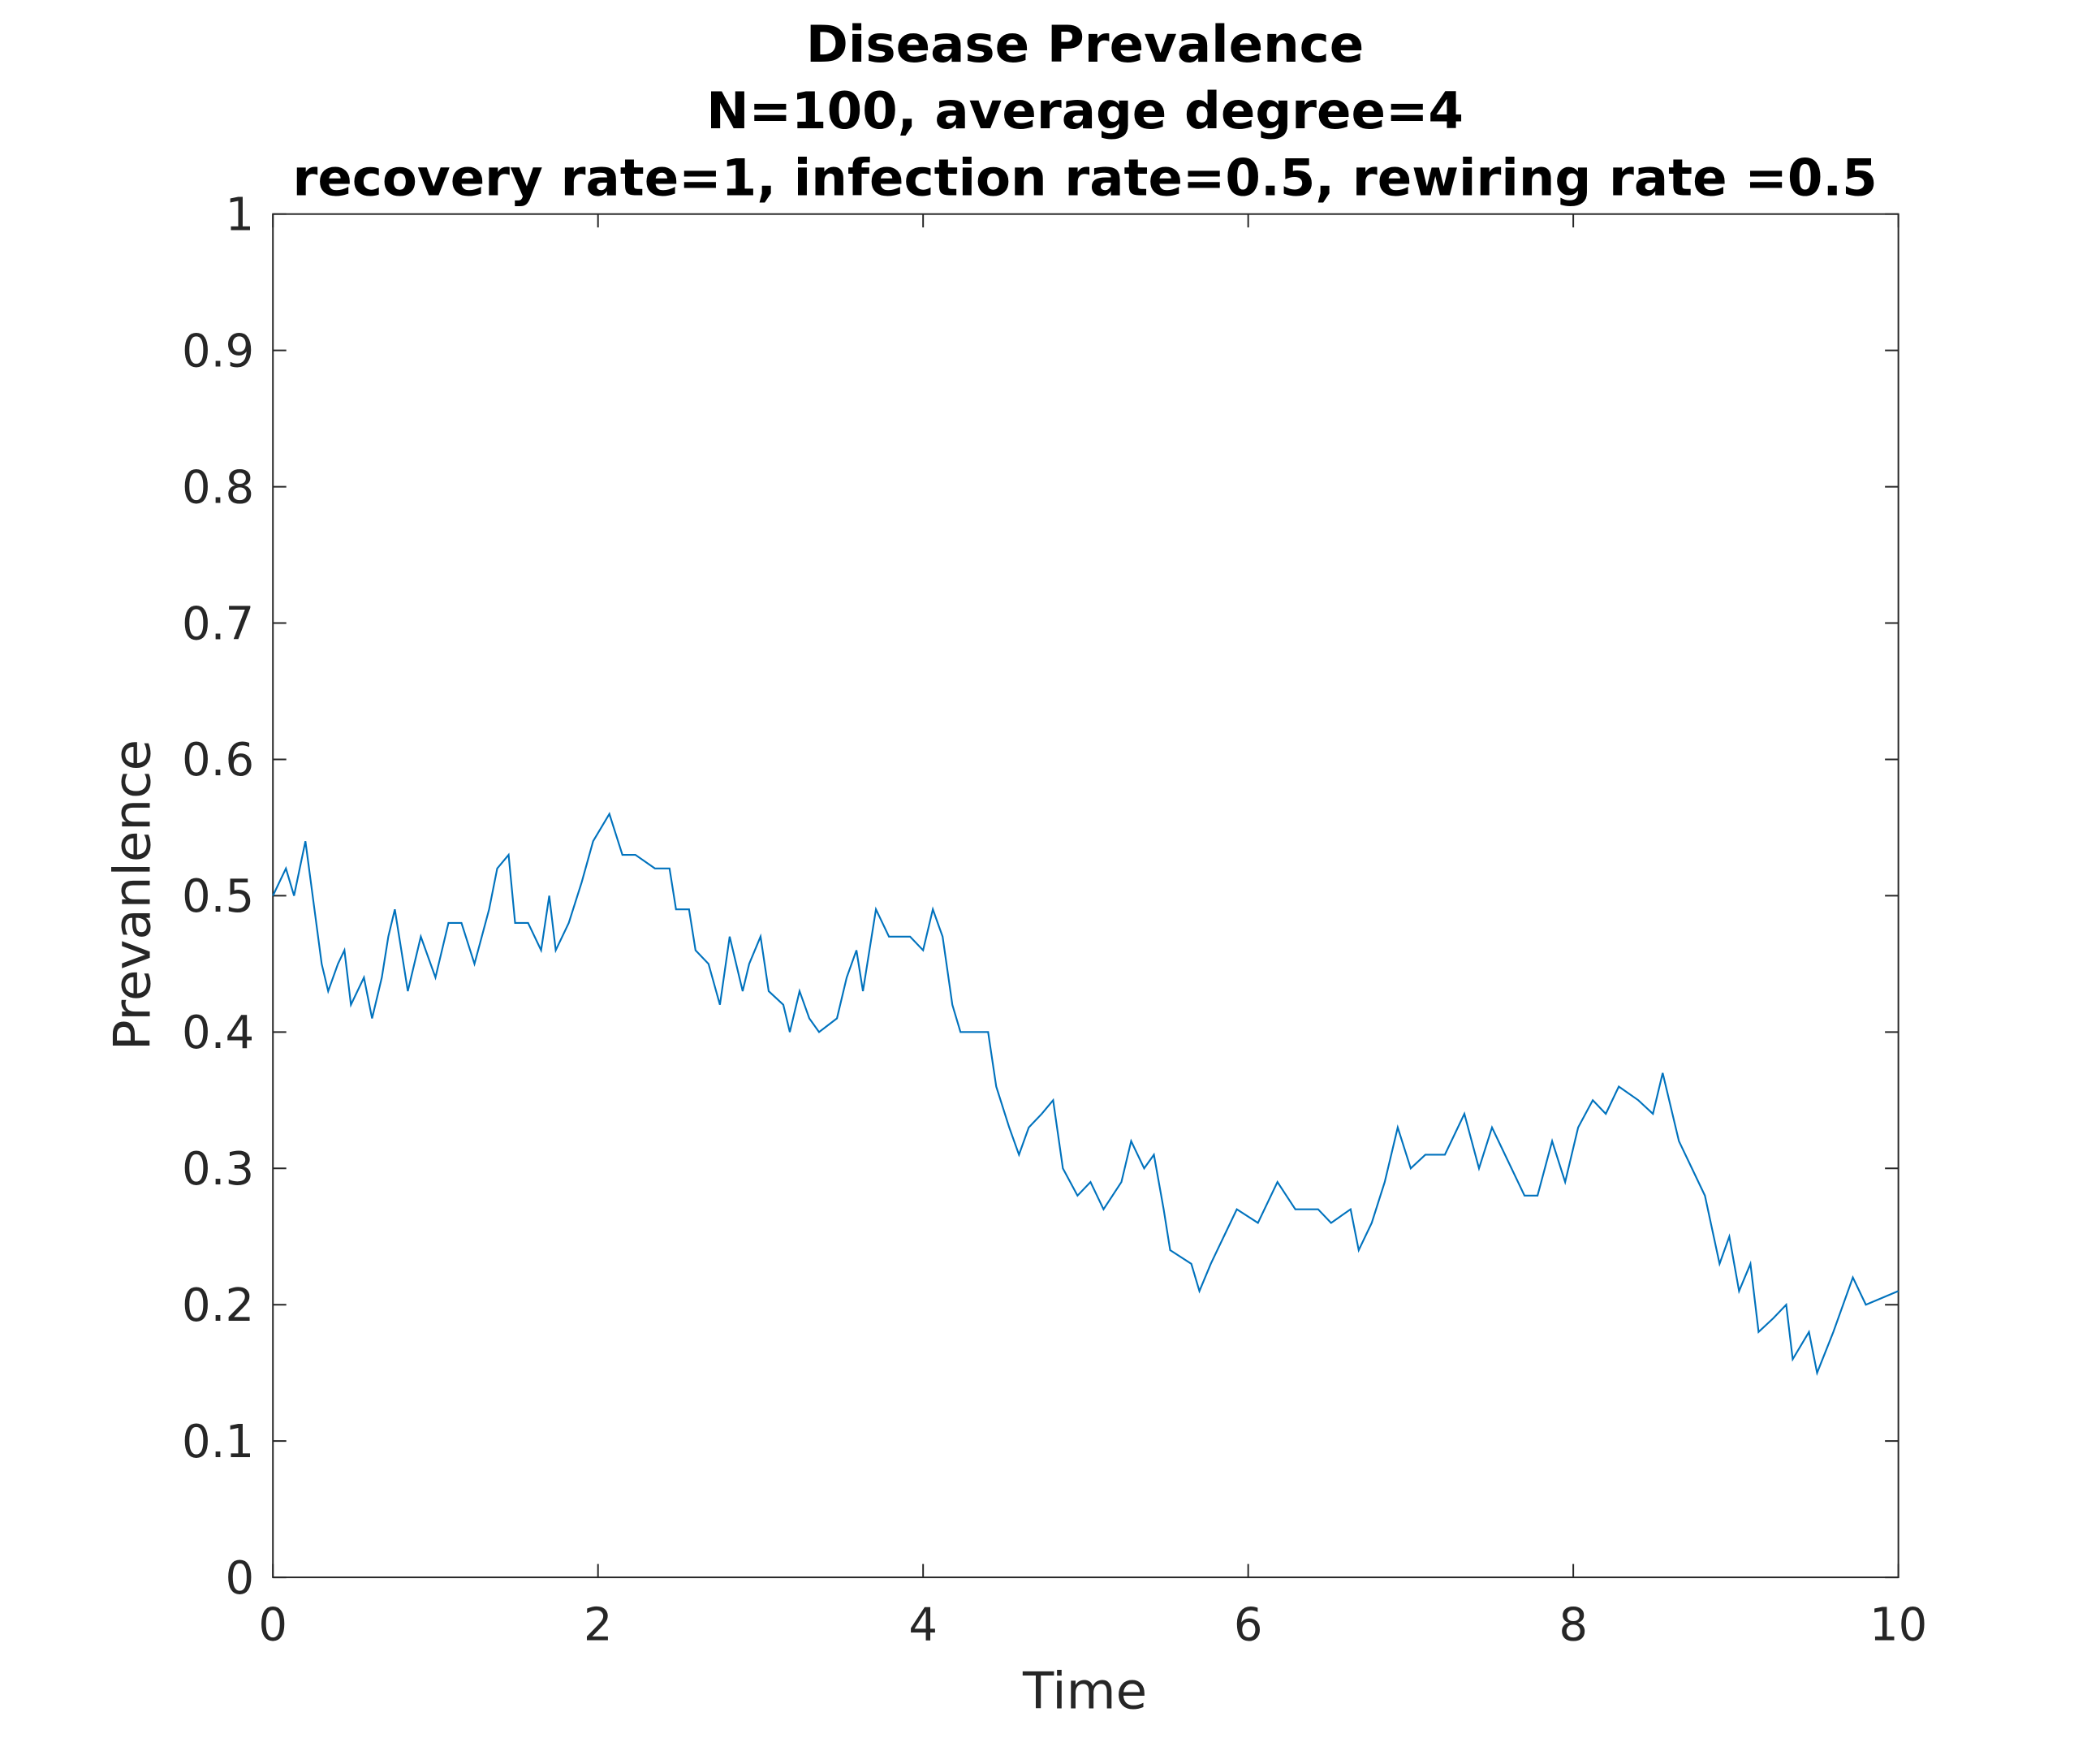  What do you see at coordinates (218, 760) in the screenshot?
I see `y-tick-label: 0.6` at bounding box center [218, 760].